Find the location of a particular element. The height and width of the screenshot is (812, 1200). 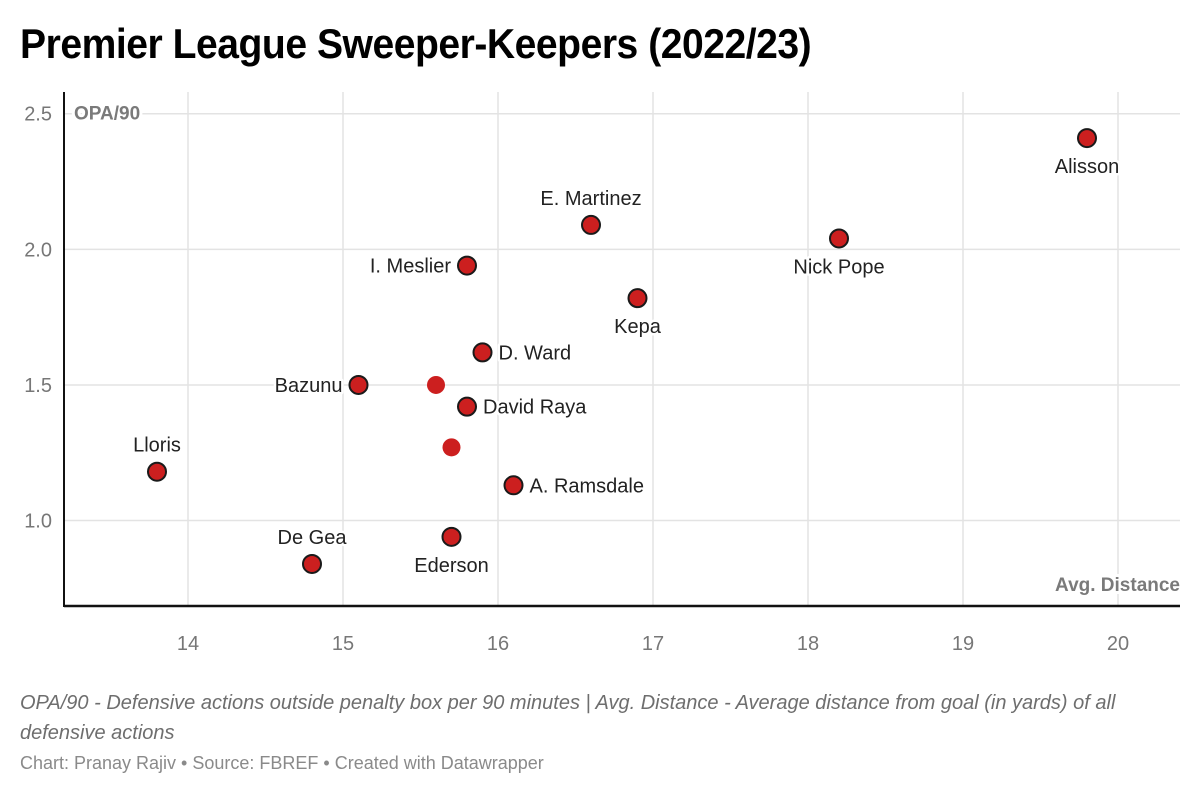

x-tick-label: 20 is located at coordinates (1118, 644).